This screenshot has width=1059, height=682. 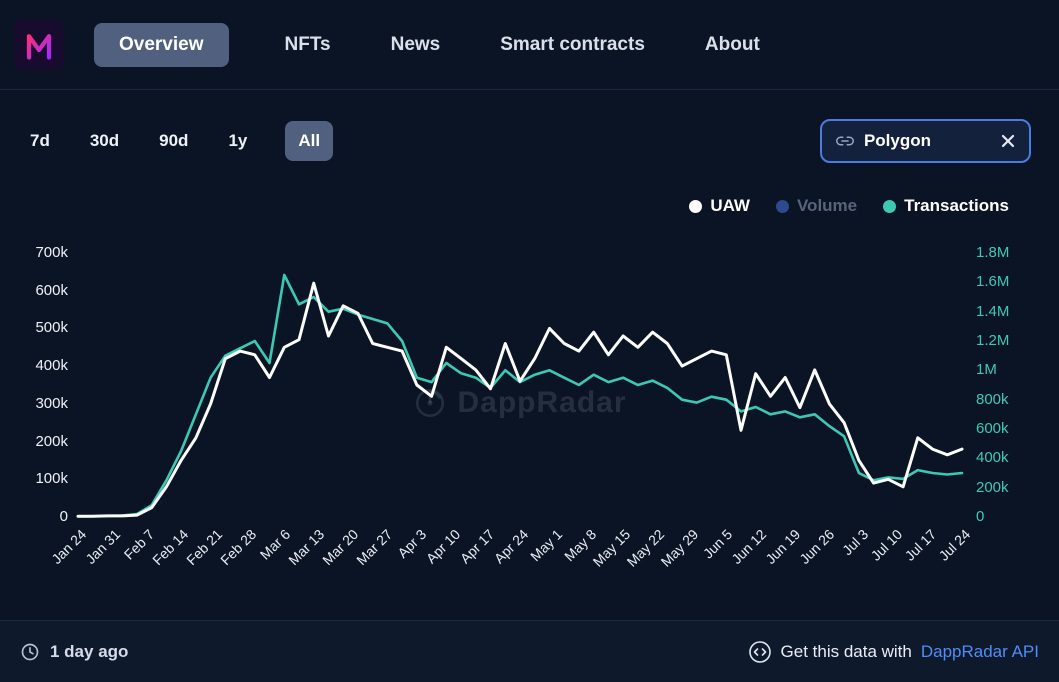 I want to click on xtick-label: Jan 24, so click(x=69, y=547).